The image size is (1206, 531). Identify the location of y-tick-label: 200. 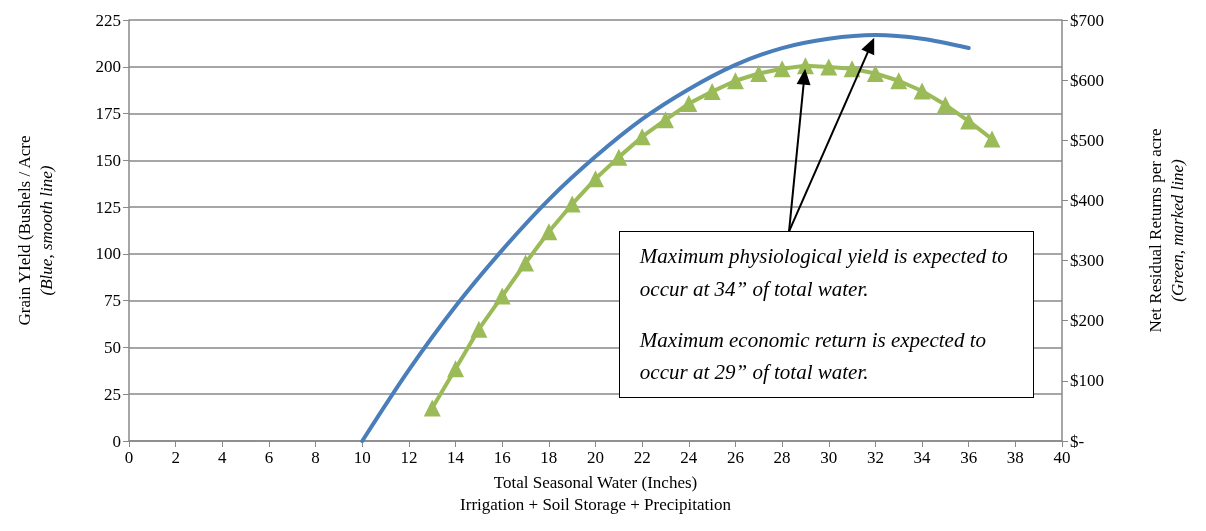
(108, 67).